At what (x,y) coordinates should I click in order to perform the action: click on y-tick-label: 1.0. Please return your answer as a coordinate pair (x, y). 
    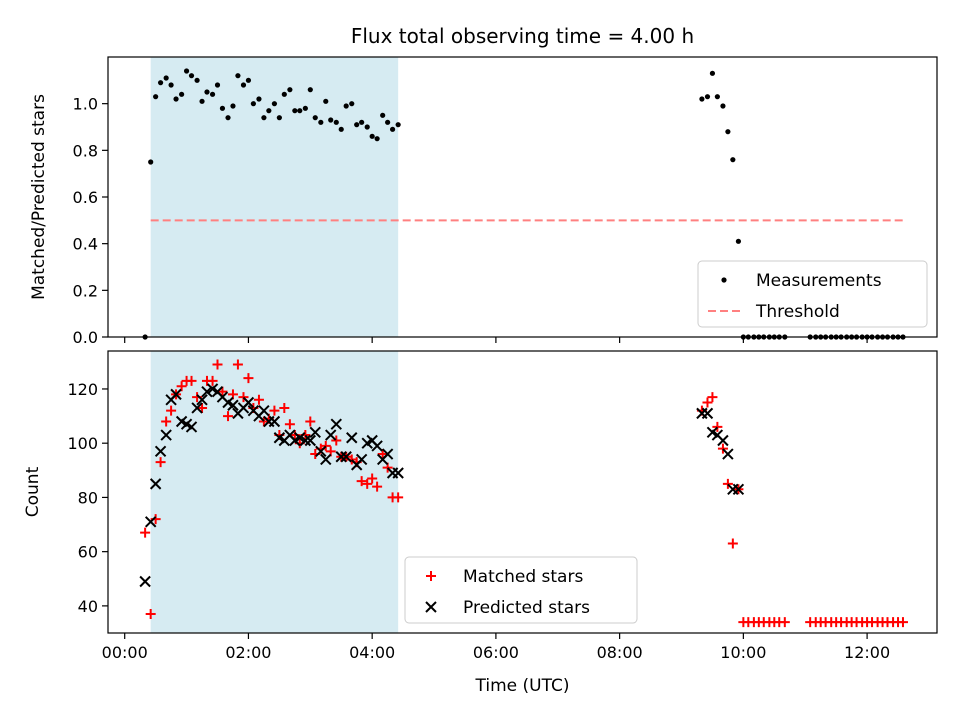
    Looking at the image, I should click on (85, 104).